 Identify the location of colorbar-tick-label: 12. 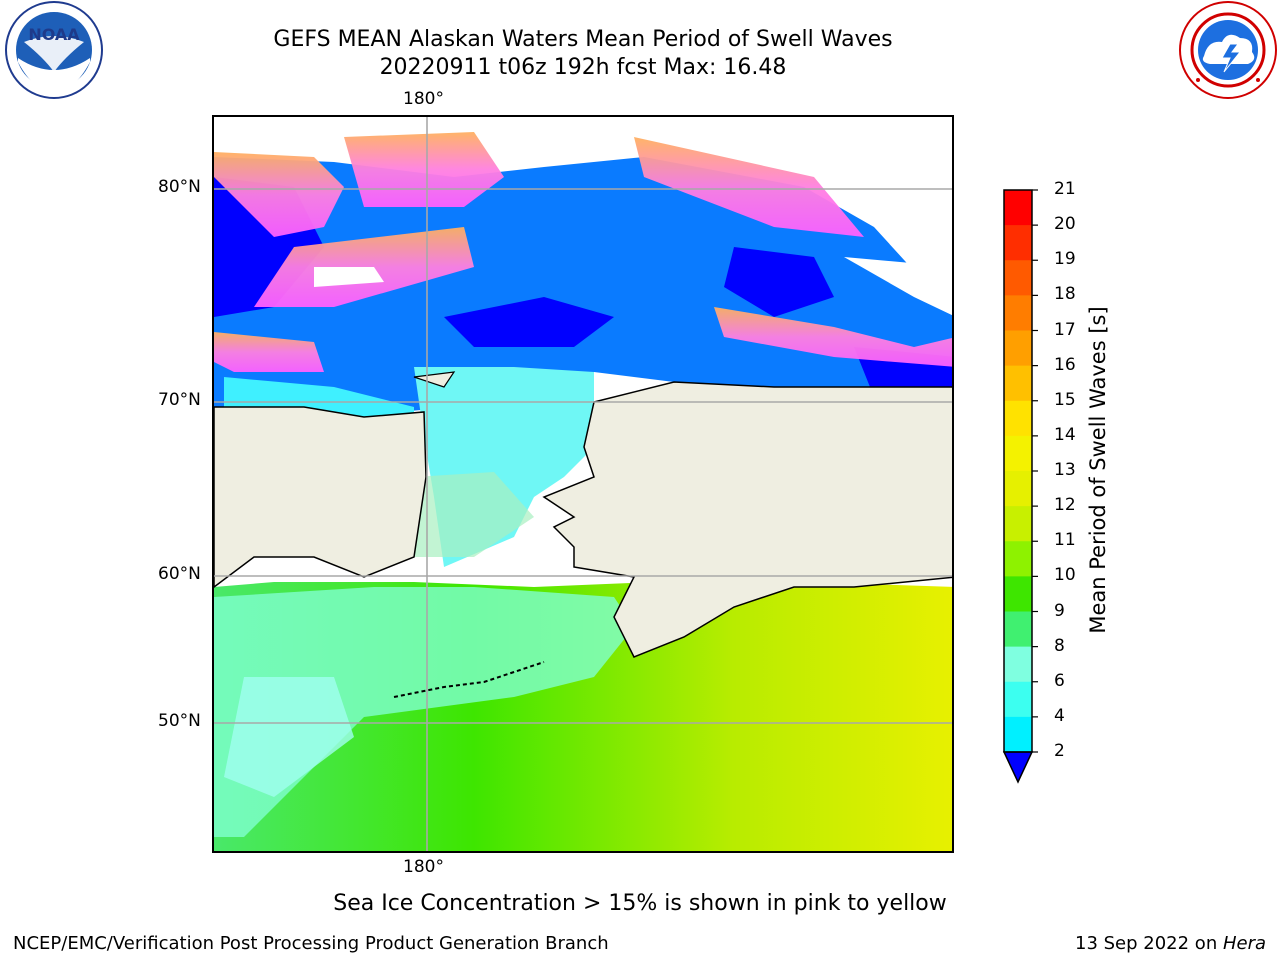
(1065, 505).